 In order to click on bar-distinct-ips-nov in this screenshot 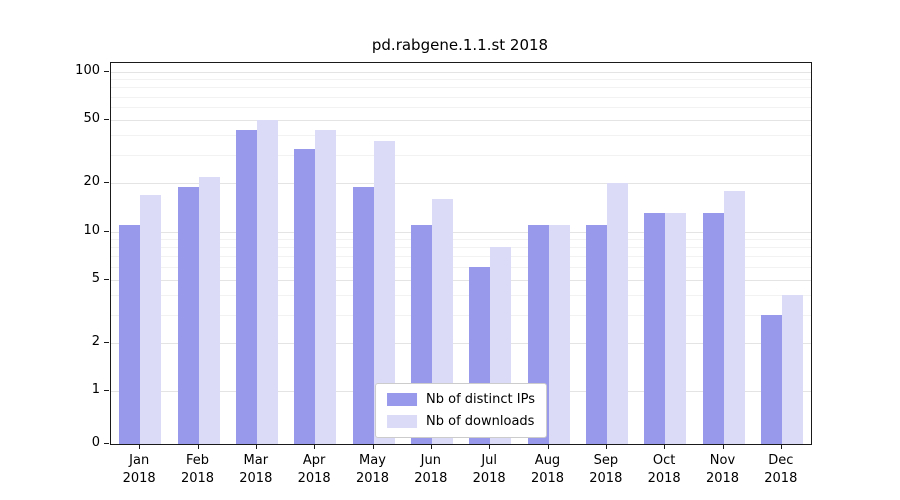, I will do `click(713, 328)`.